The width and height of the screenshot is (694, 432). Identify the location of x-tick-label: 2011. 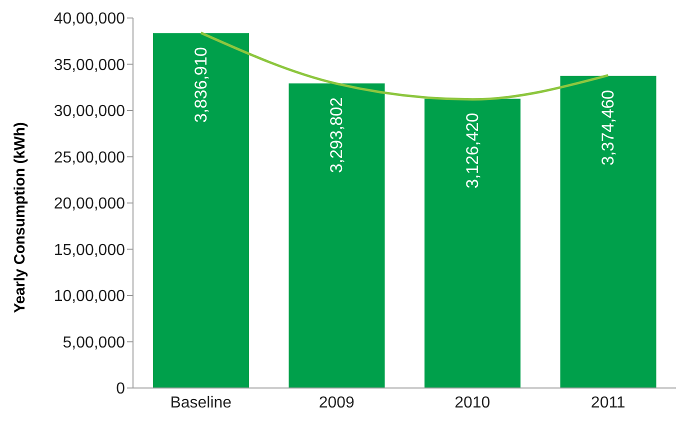
(608, 403).